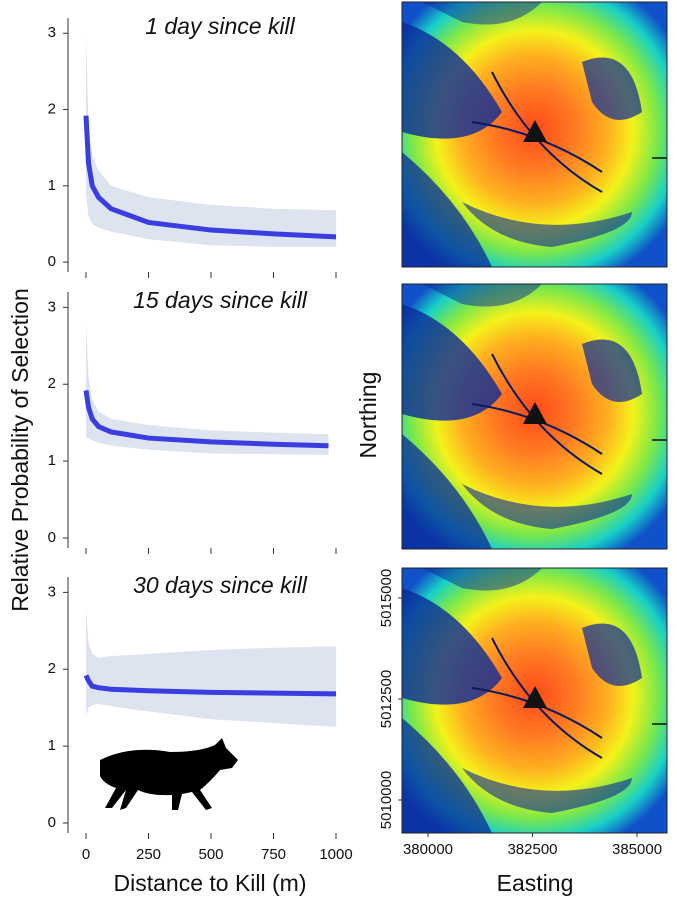 This screenshot has height=903, width=677. I want to click on map-x-tick-label: 382500, so click(532, 849).